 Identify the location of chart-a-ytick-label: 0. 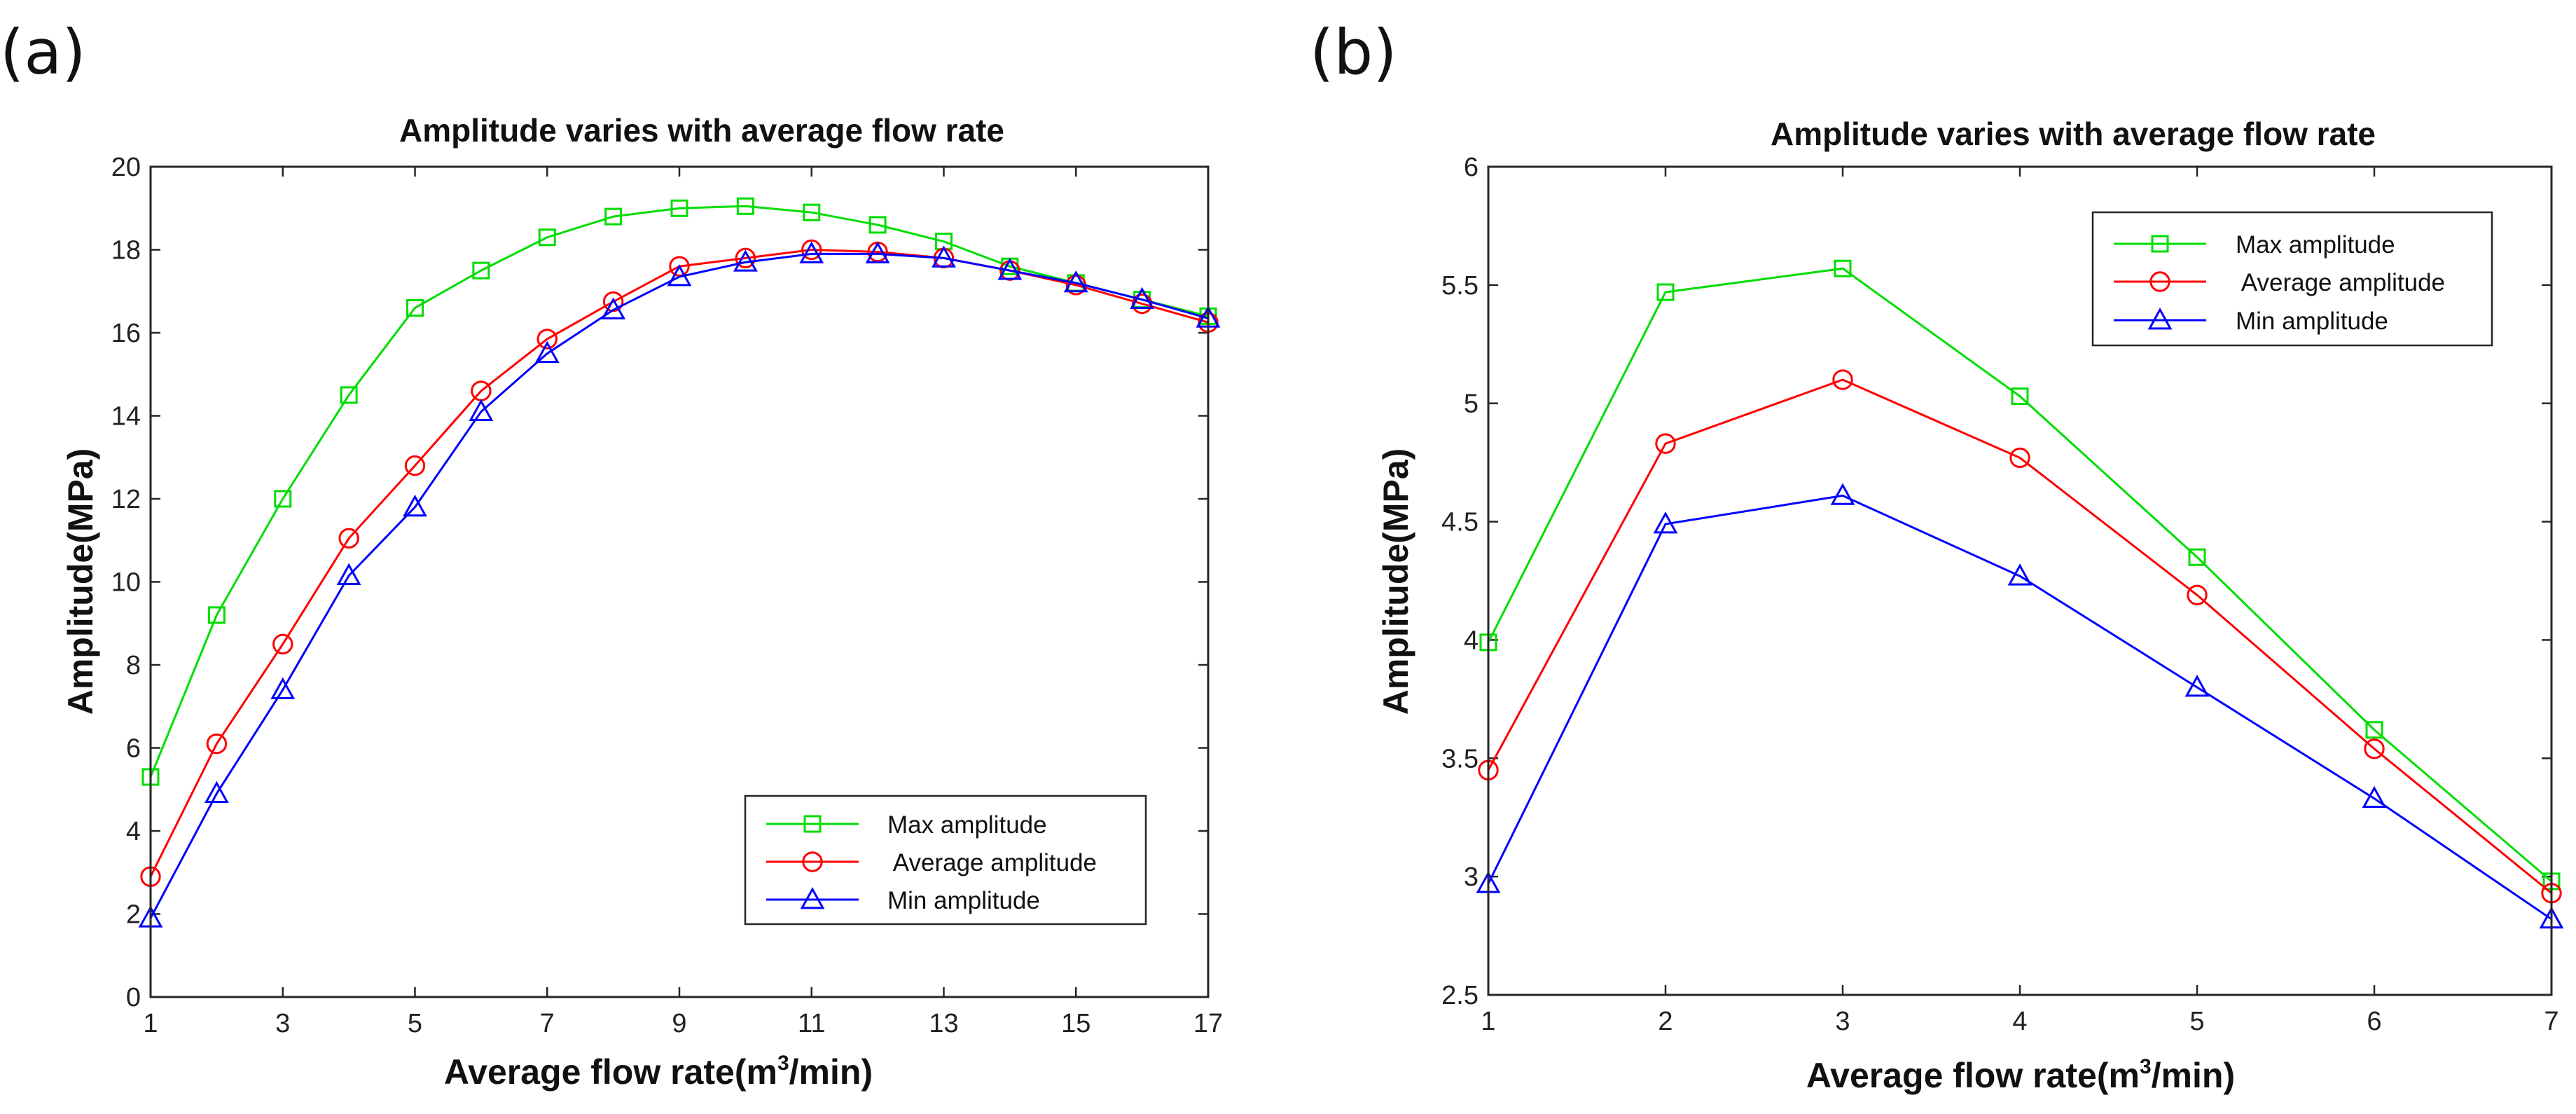
(133, 997).